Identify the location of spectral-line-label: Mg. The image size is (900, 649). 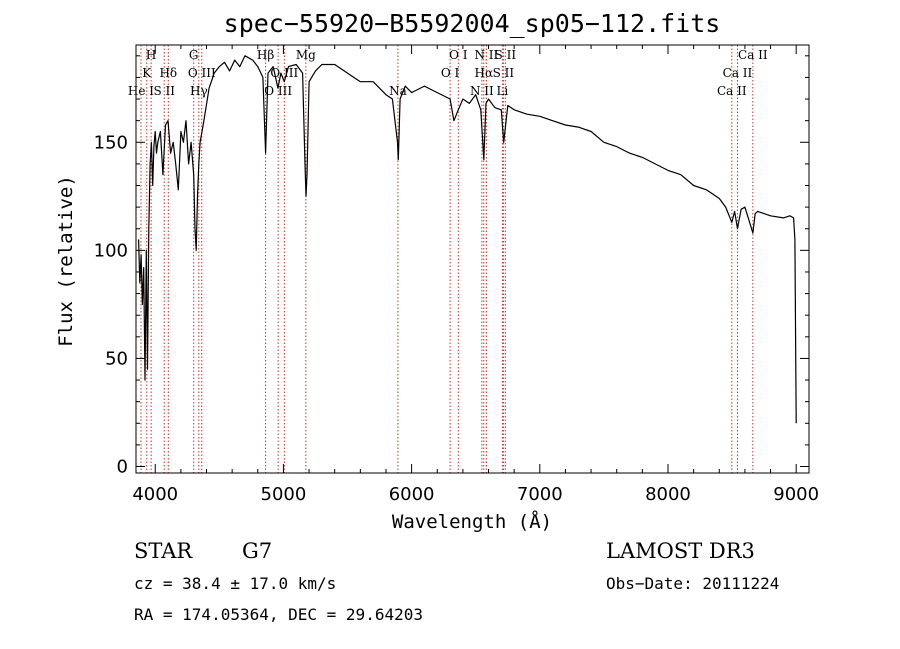
(306, 55).